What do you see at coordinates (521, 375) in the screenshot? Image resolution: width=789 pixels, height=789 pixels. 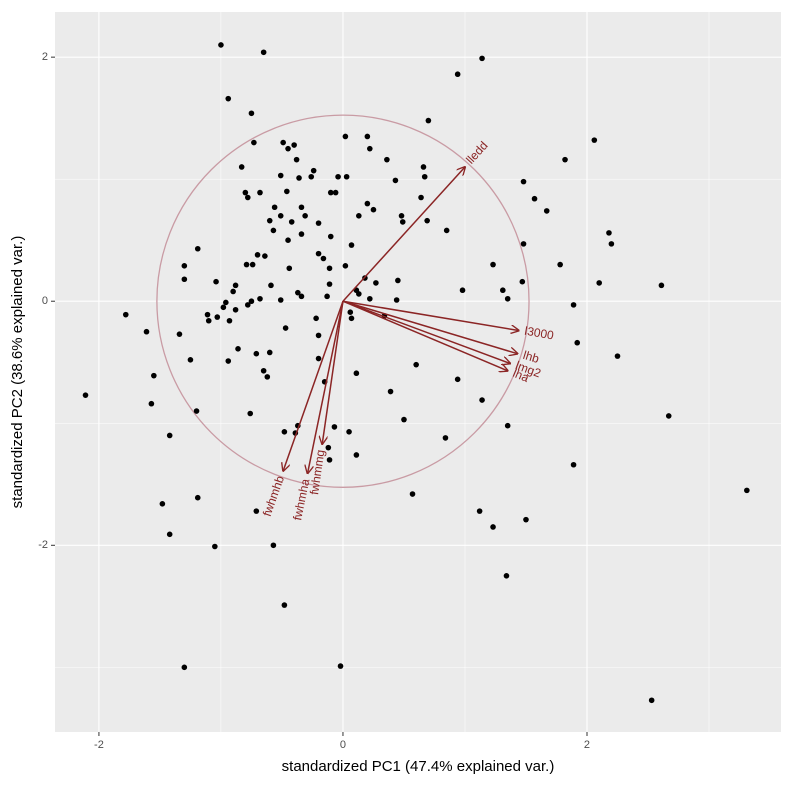 I see `arrow-label: lha` at bounding box center [521, 375].